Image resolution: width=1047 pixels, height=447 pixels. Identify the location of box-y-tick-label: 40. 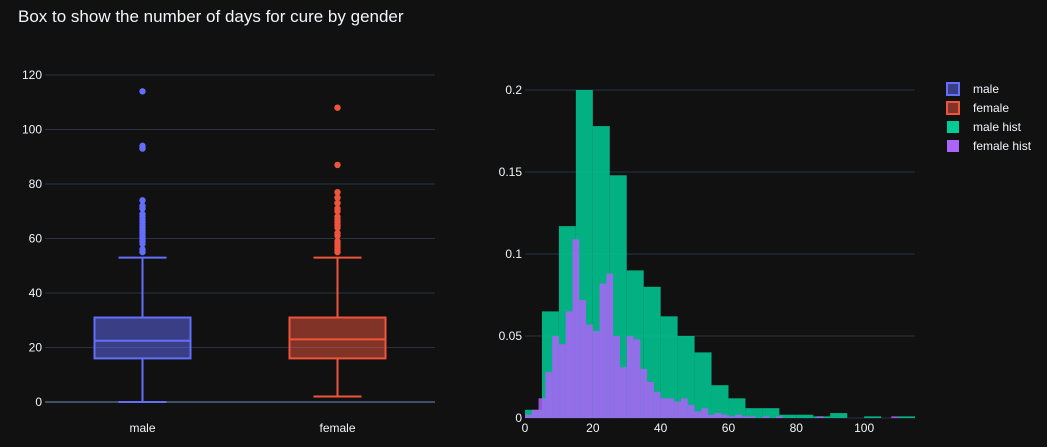
(36, 293).